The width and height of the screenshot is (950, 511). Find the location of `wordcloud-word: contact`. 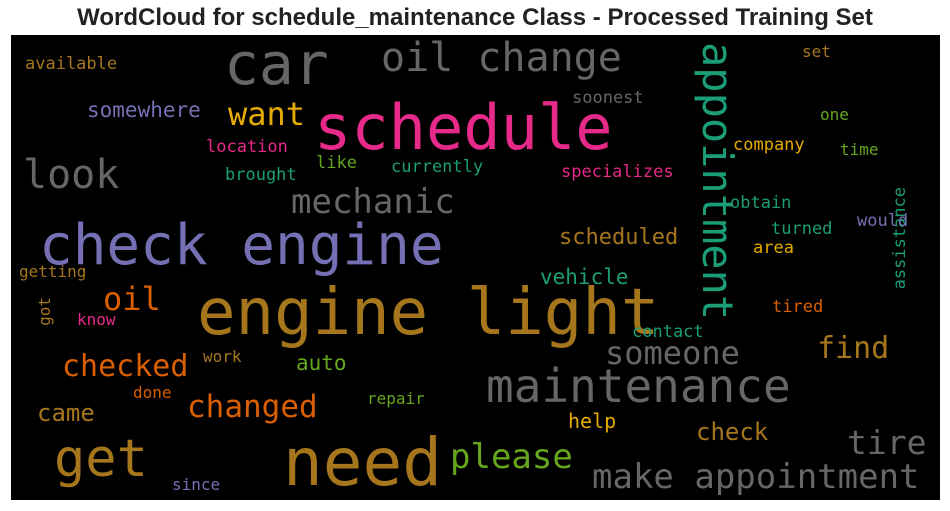

wordcloud-word: contact is located at coordinates (668, 332).